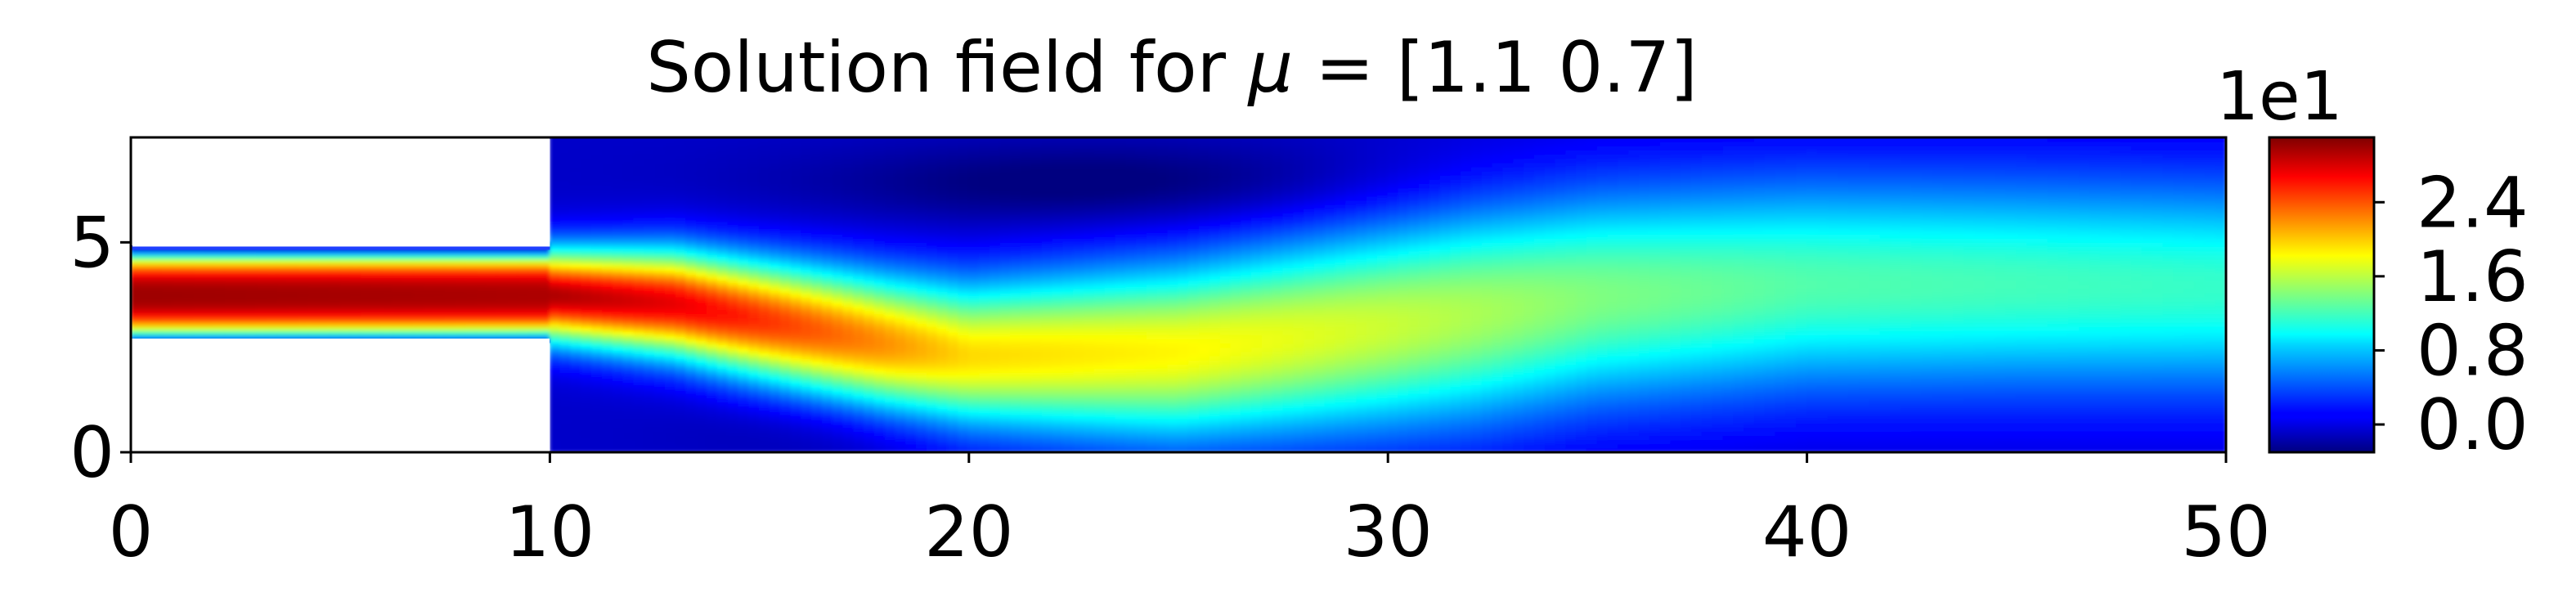 The image size is (2576, 615). I want to click on colorbar-gradient, so click(2321, 294).